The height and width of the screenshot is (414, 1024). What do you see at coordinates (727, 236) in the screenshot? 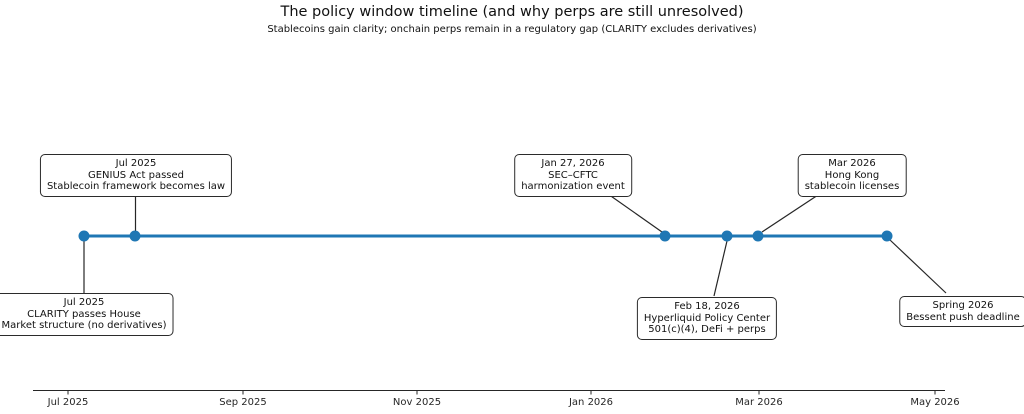
I see `event-marker-hyperliquid` at bounding box center [727, 236].